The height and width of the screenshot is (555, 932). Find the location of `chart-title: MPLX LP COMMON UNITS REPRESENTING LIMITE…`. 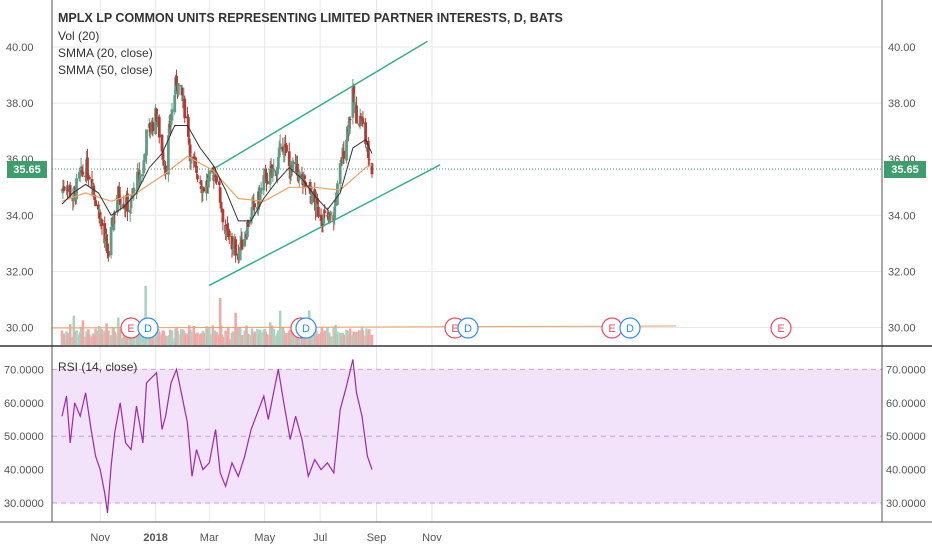

chart-title: MPLX LP COMMON UNITS REPRESENTING LIMITE… is located at coordinates (310, 18).